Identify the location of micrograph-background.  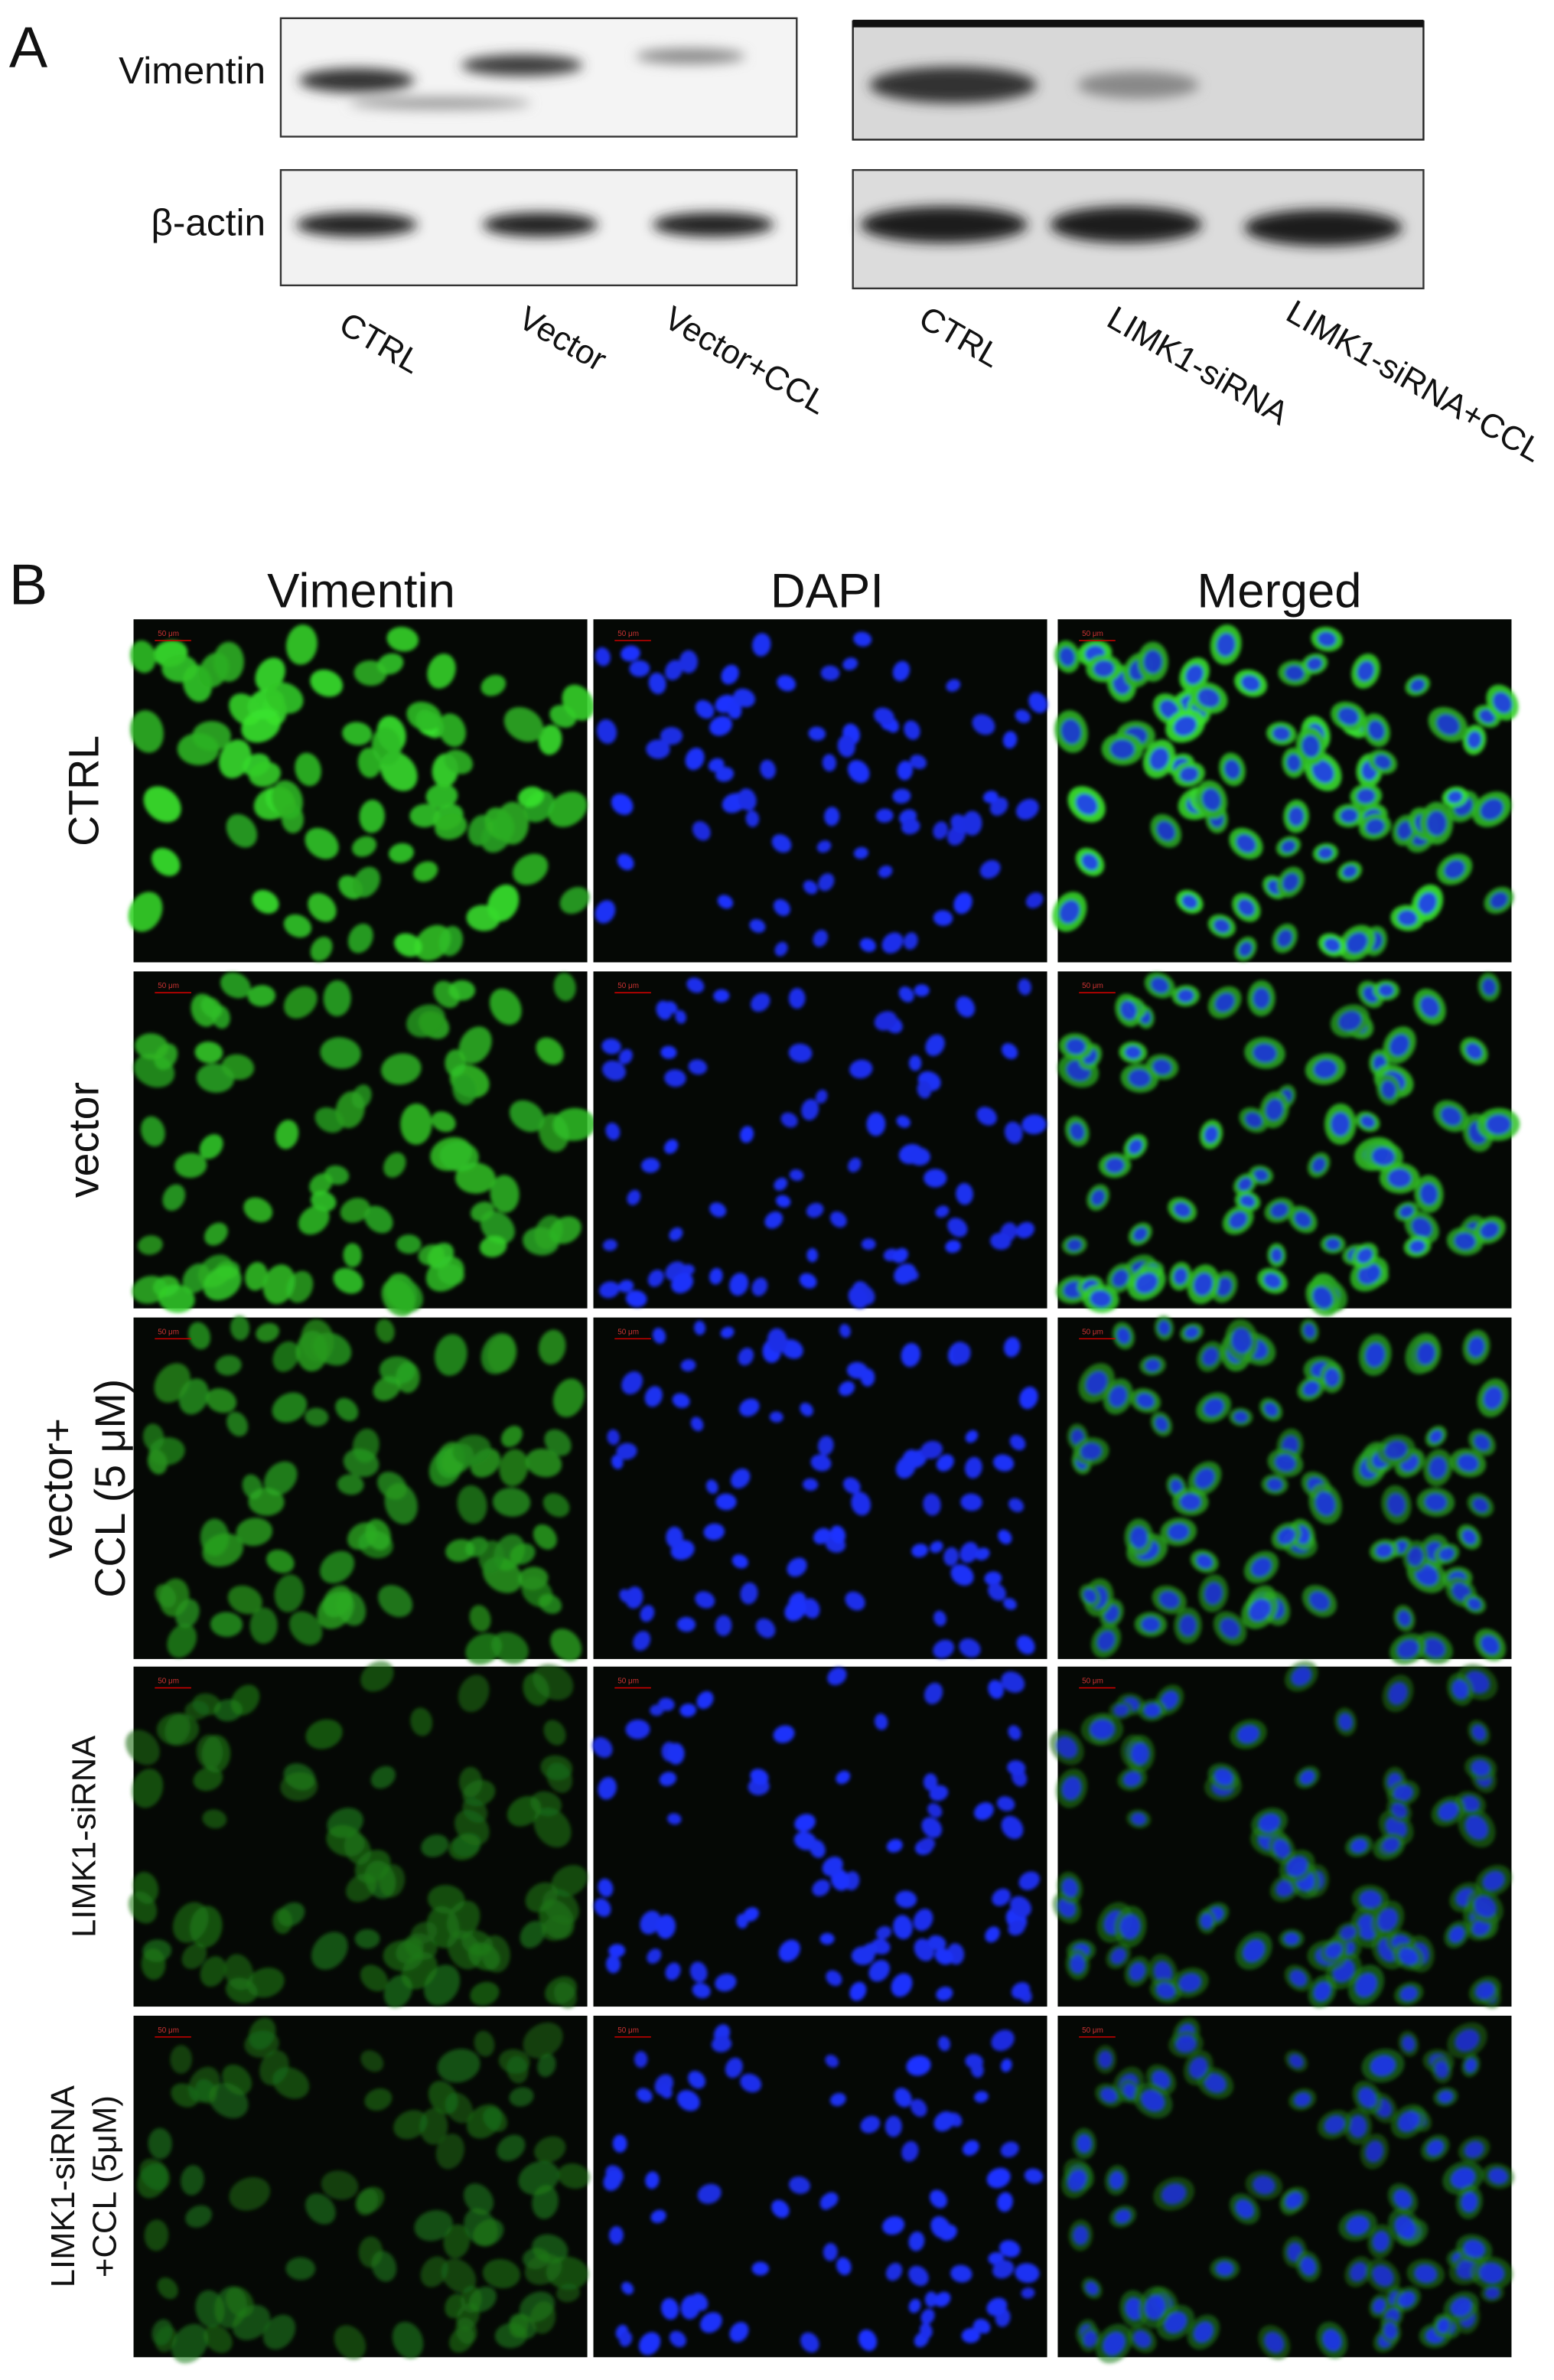
(820, 1836).